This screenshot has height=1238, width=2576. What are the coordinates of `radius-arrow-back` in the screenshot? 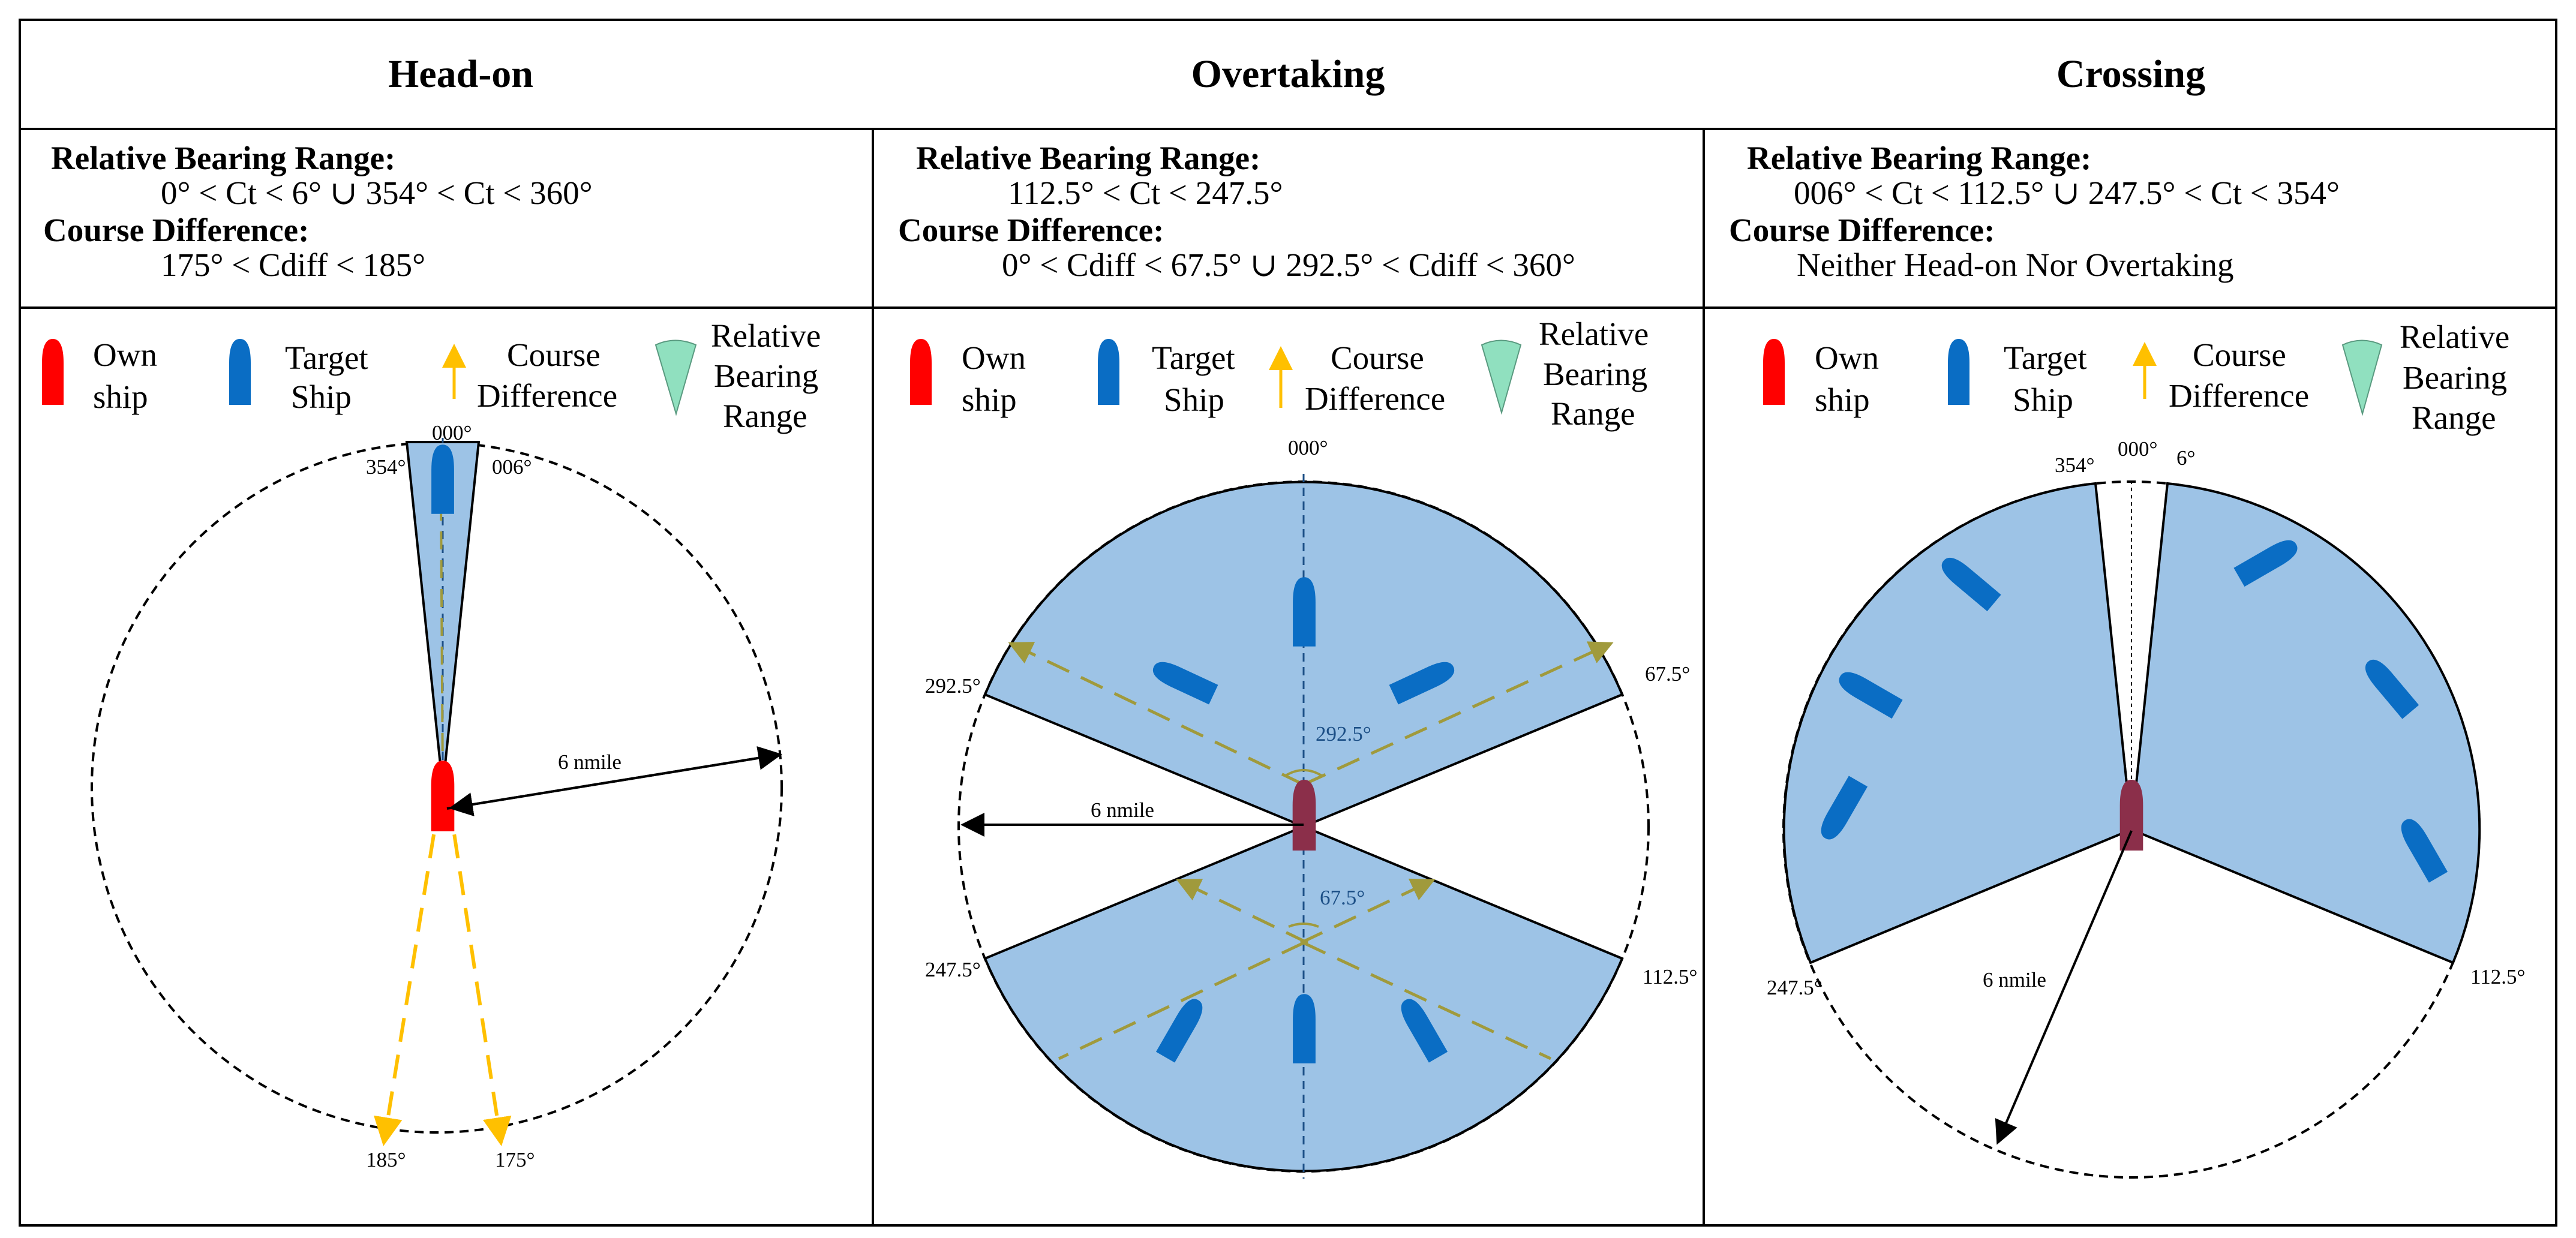 It's located at (615, 784).